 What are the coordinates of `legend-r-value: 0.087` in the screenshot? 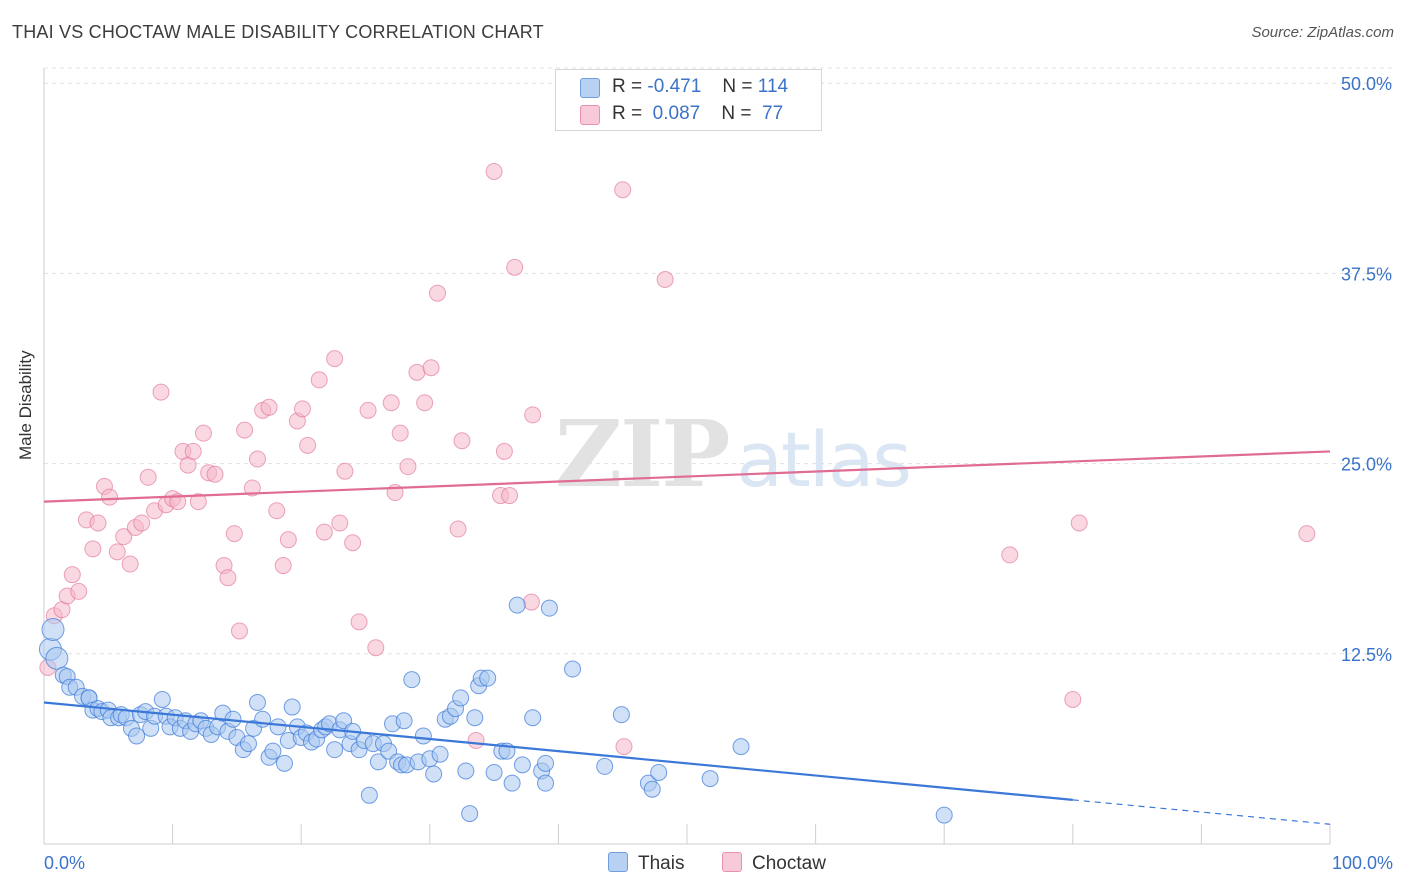 It's located at (674, 113).